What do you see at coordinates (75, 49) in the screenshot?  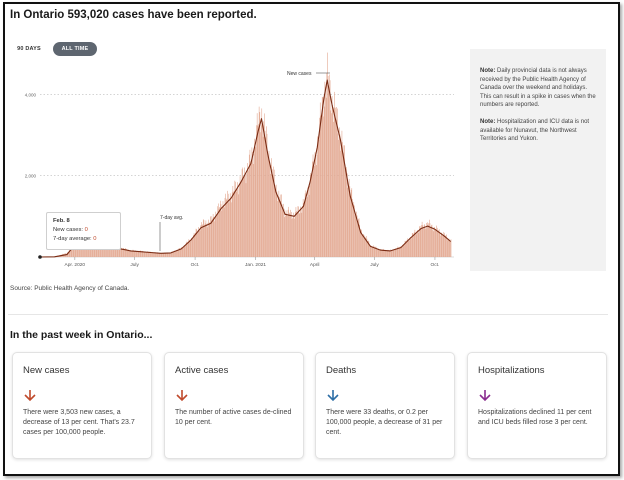 I see `range-all-time-button: ALL TIME` at bounding box center [75, 49].